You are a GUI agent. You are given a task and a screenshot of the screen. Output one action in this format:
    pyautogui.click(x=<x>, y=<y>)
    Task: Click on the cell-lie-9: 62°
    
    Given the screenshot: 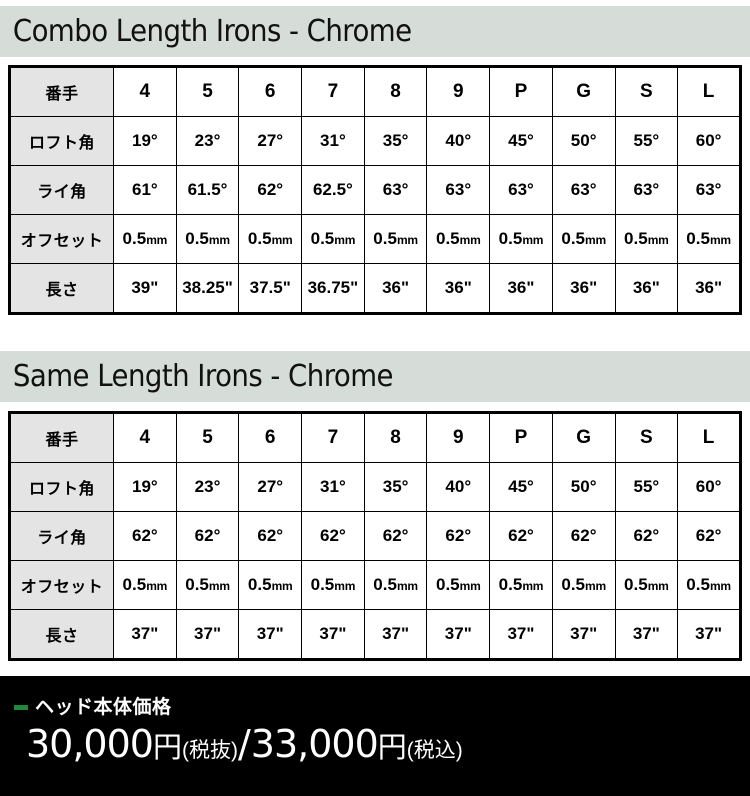 What is the action you would take?
    pyautogui.click(x=458, y=536)
    